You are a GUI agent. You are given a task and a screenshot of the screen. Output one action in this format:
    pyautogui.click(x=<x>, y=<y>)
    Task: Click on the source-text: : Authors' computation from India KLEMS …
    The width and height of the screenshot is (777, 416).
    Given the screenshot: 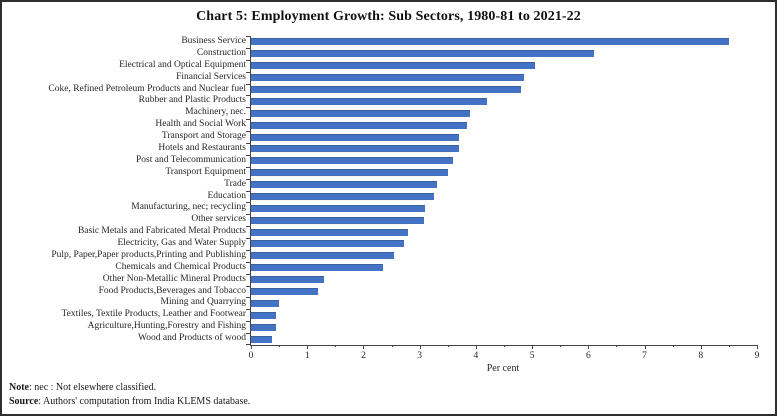 What is the action you would take?
    pyautogui.click(x=144, y=401)
    